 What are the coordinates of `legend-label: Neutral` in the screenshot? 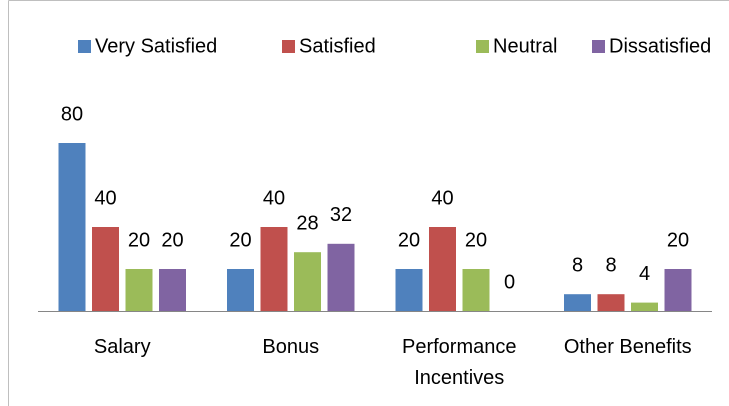 It's located at (525, 46).